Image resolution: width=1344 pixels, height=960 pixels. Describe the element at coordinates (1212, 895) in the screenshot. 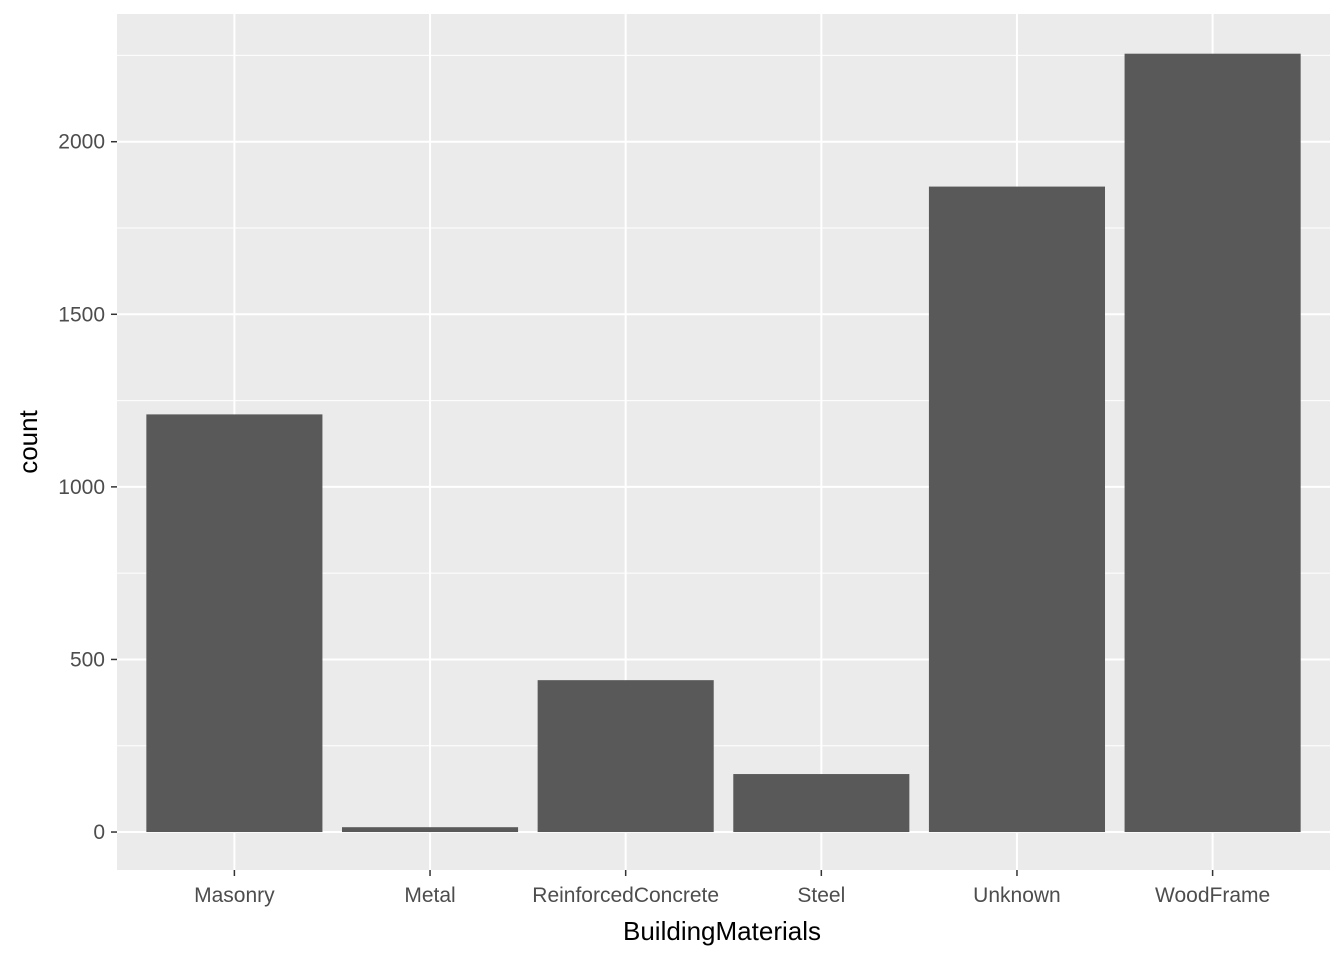

I see `x-tick-label: WoodFrame` at that location.